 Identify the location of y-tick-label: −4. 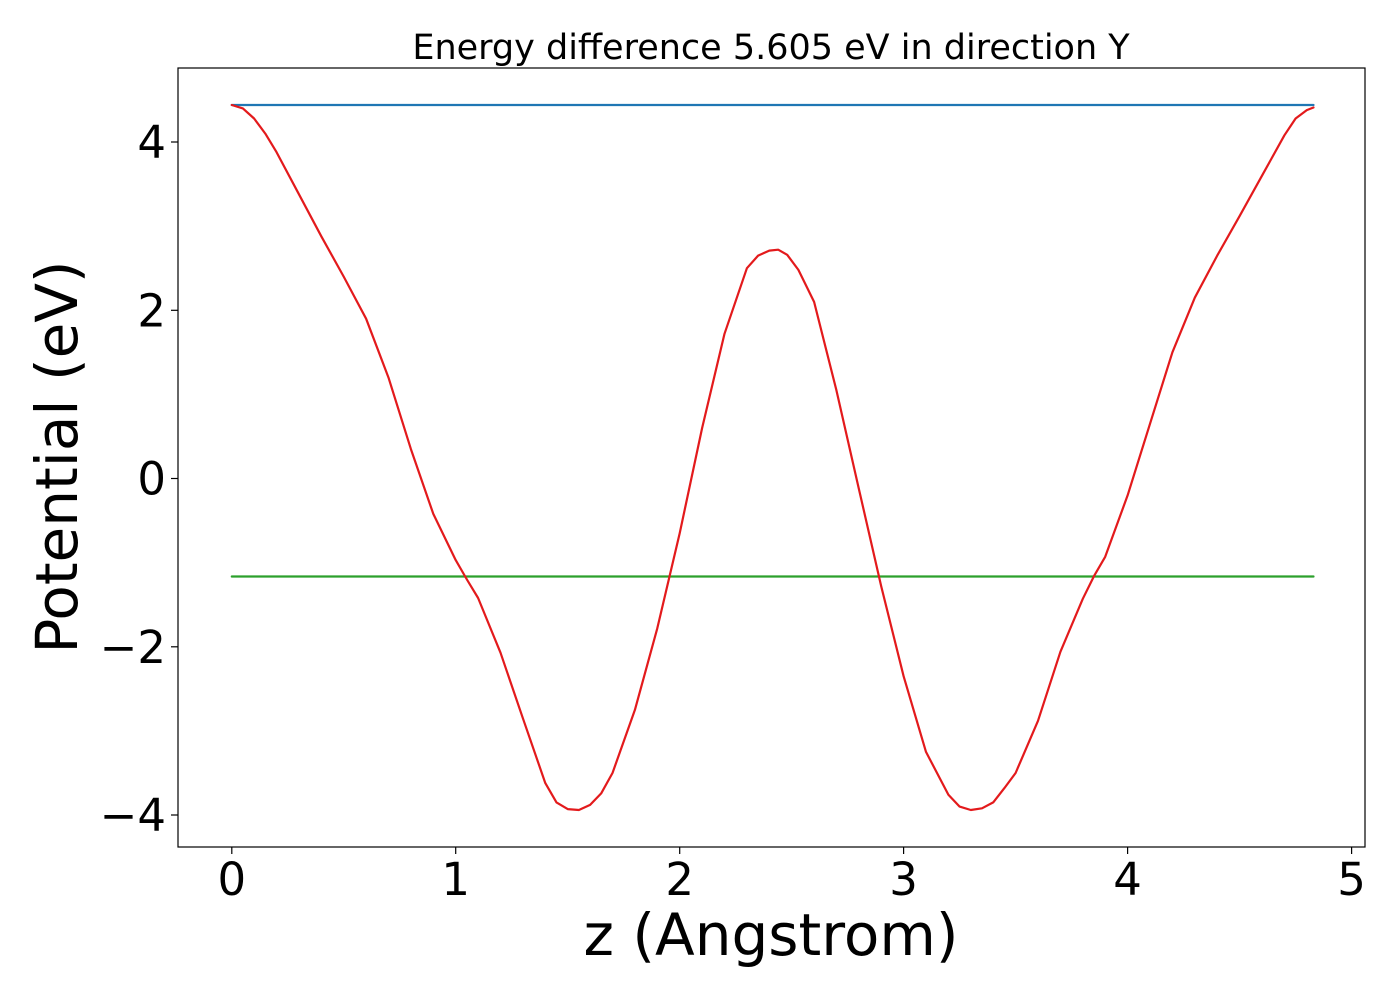
(133, 815).